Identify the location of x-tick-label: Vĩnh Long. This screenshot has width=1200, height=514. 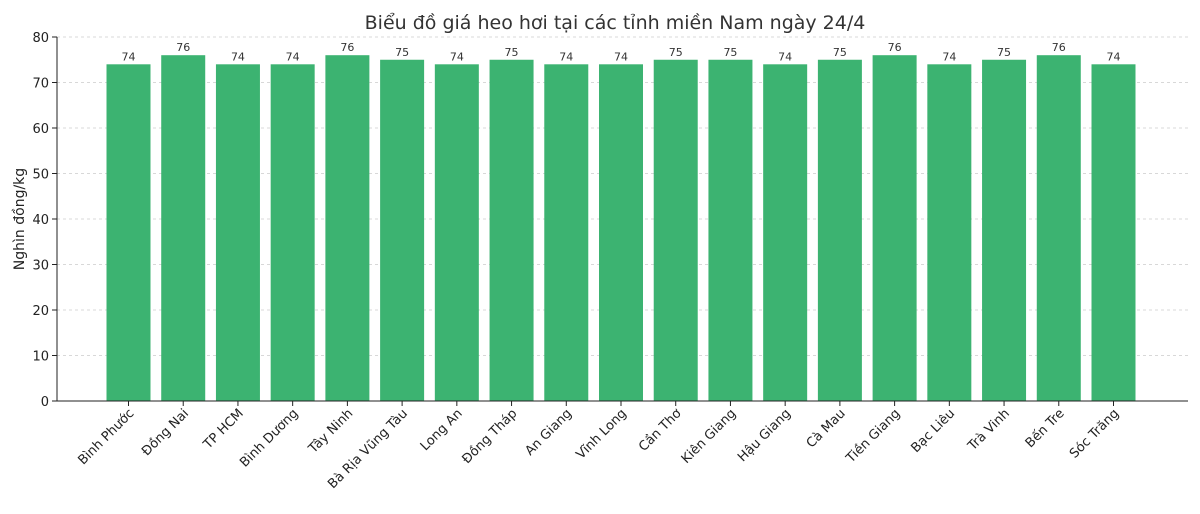
(602, 434).